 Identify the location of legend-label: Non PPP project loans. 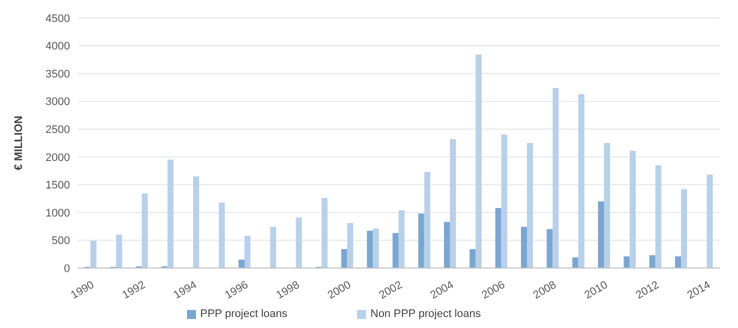
(425, 314).